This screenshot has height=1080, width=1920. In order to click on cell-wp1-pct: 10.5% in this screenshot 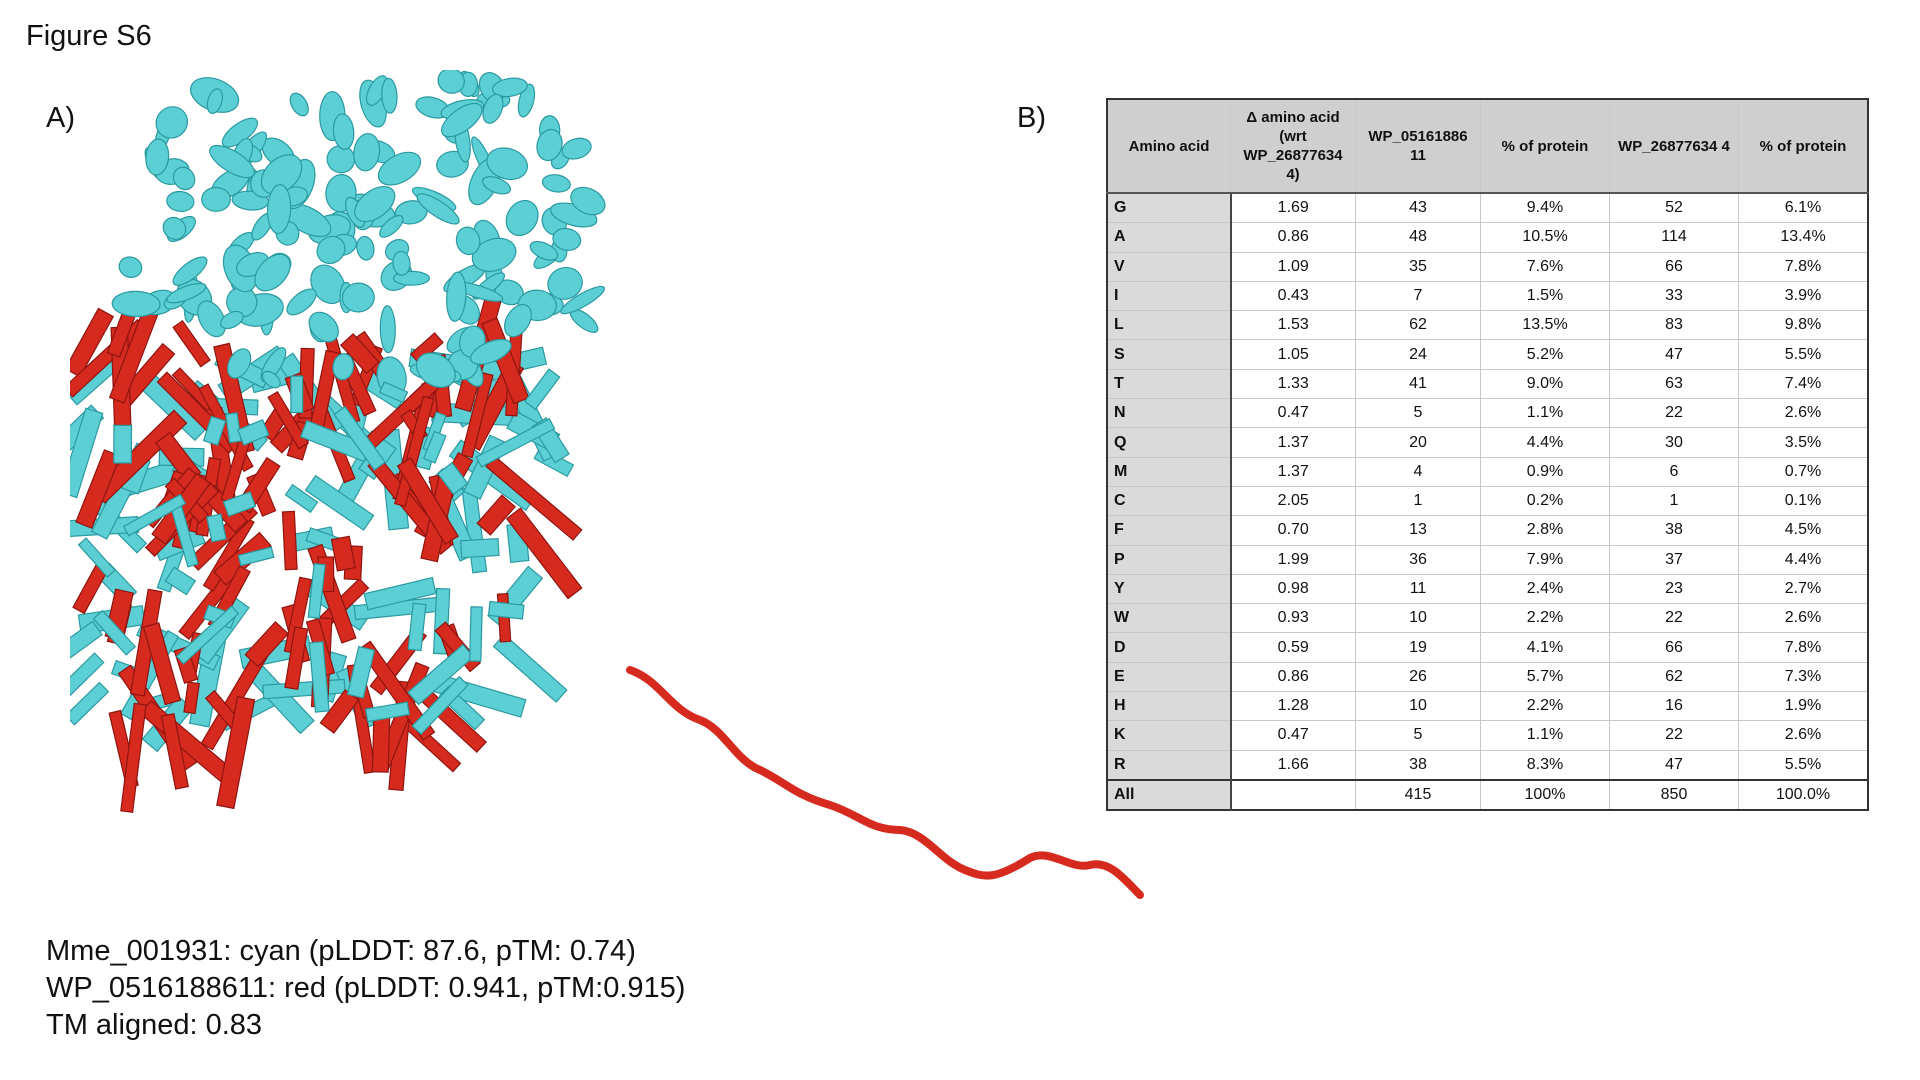, I will do `click(1545, 237)`.